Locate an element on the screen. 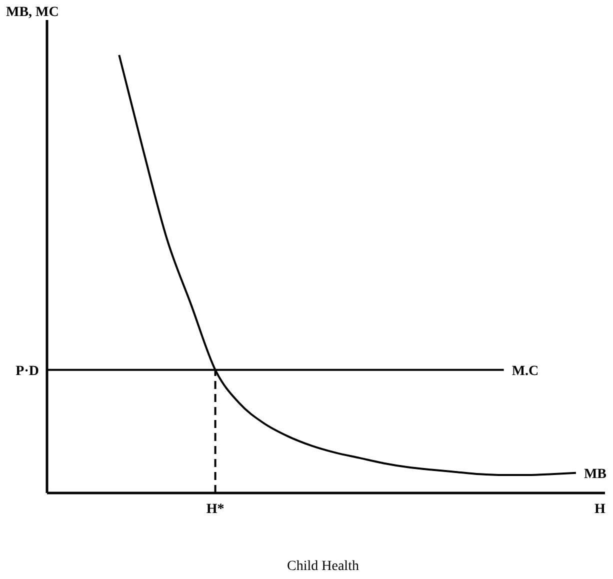 The width and height of the screenshot is (613, 579). x-tick-label: H is located at coordinates (600, 509).